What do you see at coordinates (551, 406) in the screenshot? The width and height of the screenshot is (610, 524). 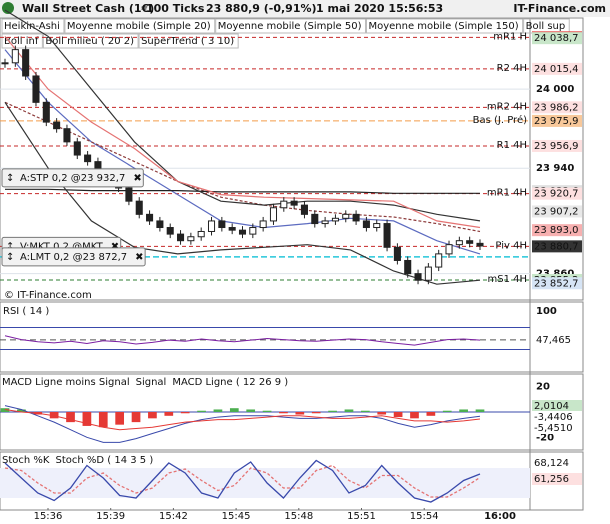 I see `macd-label: 2,0104` at bounding box center [551, 406].